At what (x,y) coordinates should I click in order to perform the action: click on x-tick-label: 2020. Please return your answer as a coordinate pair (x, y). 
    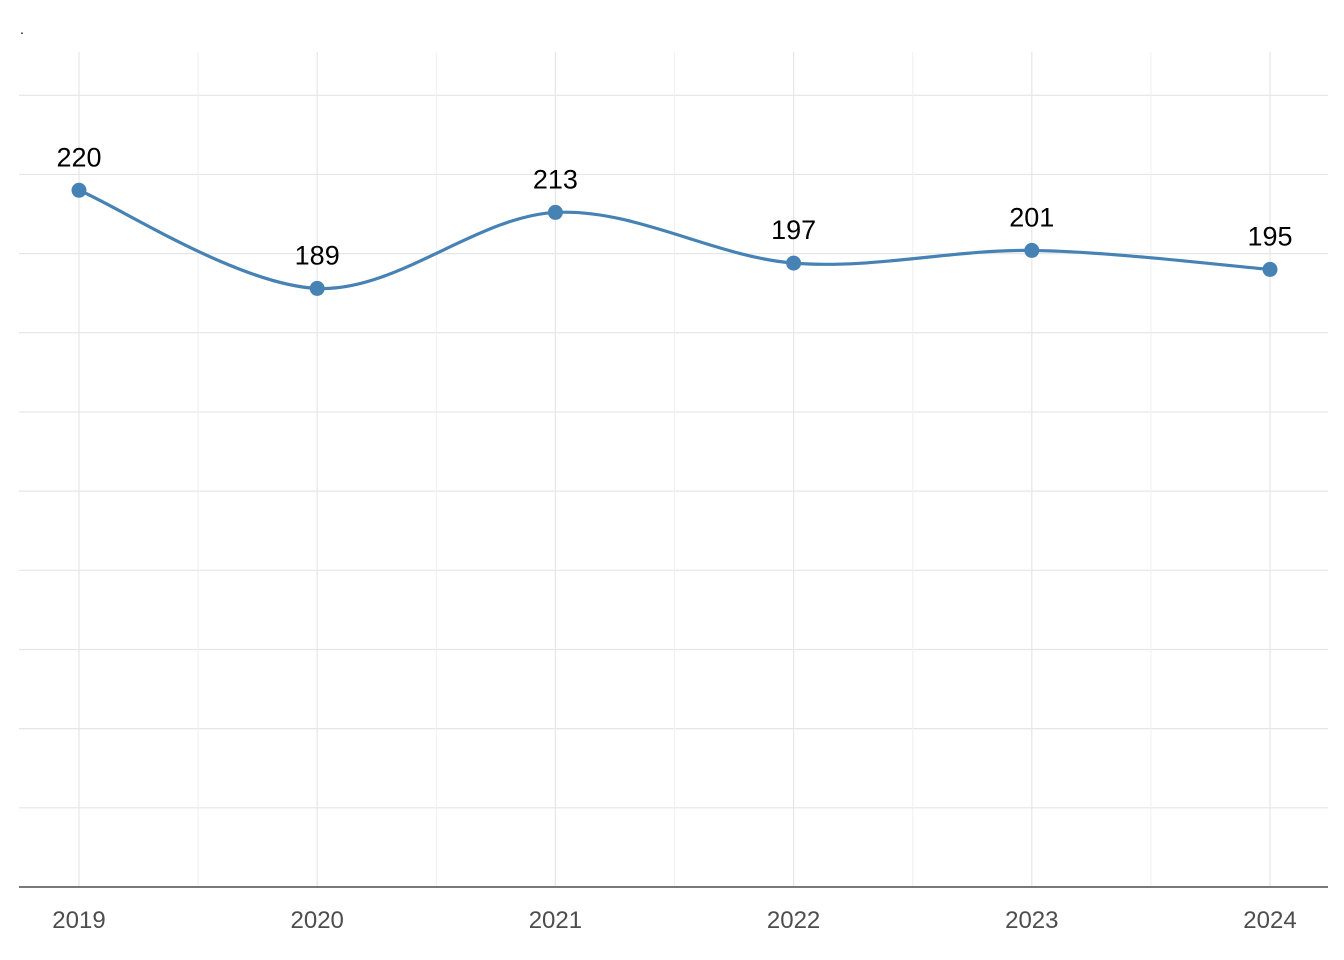
    Looking at the image, I should click on (317, 920).